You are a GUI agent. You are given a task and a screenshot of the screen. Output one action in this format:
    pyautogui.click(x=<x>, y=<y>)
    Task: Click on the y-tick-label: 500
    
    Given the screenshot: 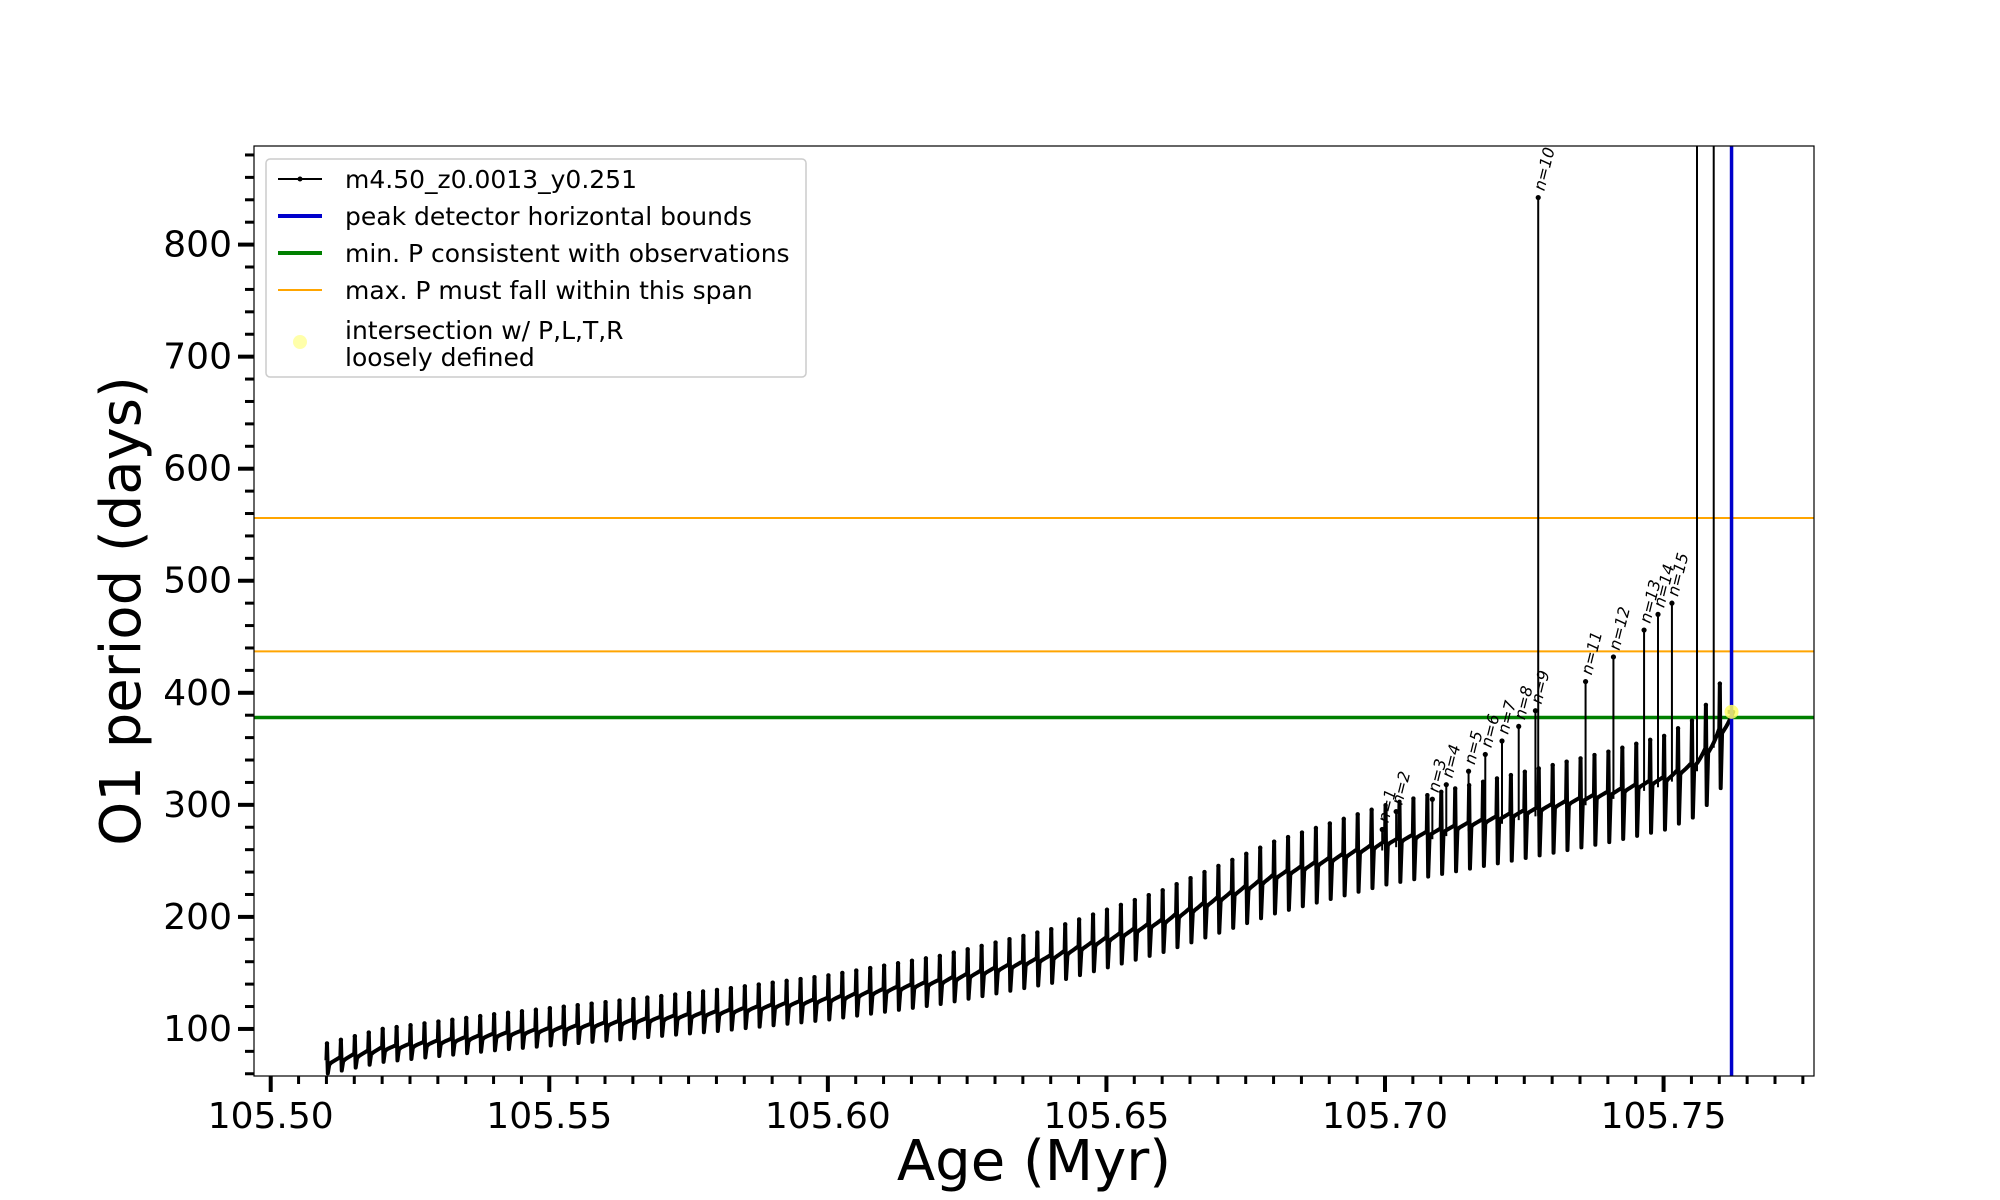 What is the action you would take?
    pyautogui.click(x=197, y=581)
    